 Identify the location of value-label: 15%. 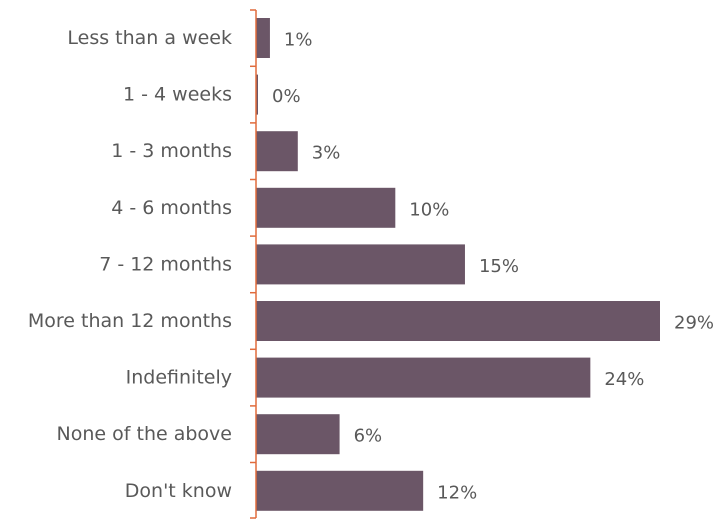
(499, 266).